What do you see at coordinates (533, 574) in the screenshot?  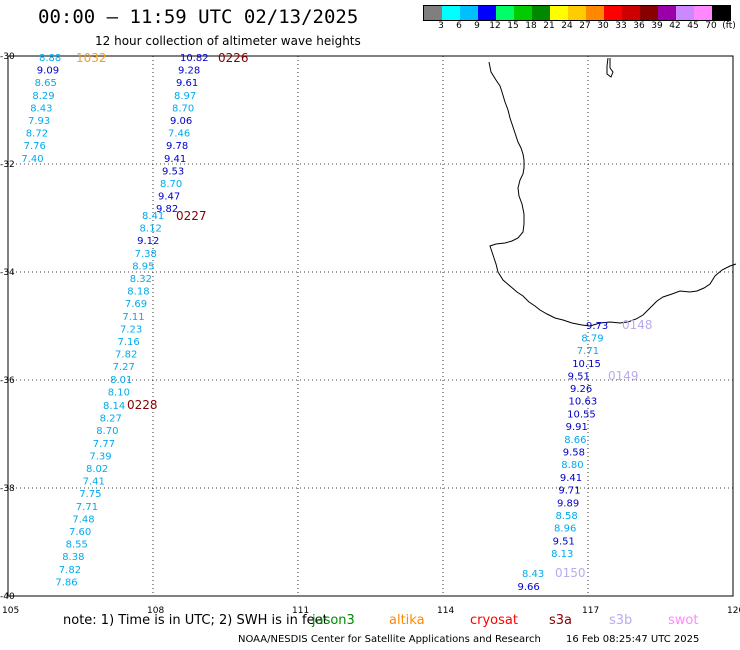 I see `wave-height-value: 8.43` at bounding box center [533, 574].